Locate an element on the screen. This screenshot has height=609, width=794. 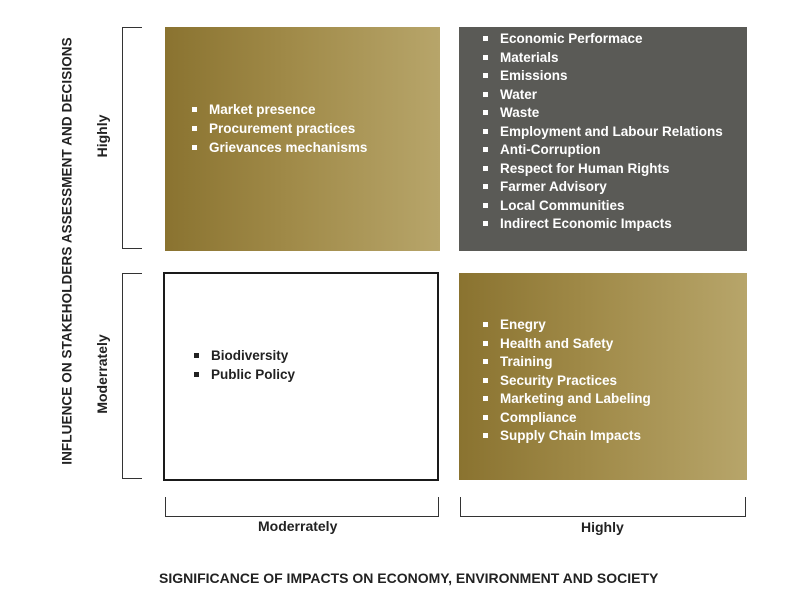
topic-item: Grievances mechanisms is located at coordinates (279, 147).